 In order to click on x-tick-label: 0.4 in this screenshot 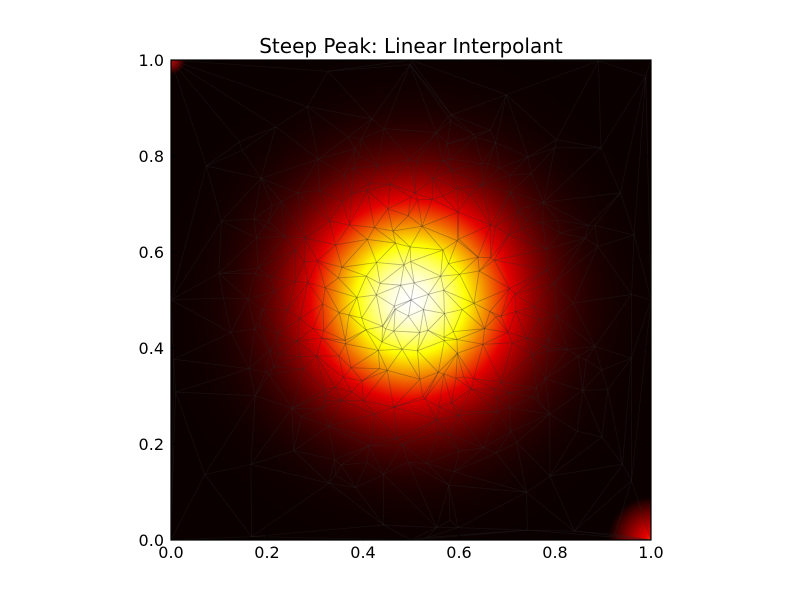, I will do `click(362, 552)`.